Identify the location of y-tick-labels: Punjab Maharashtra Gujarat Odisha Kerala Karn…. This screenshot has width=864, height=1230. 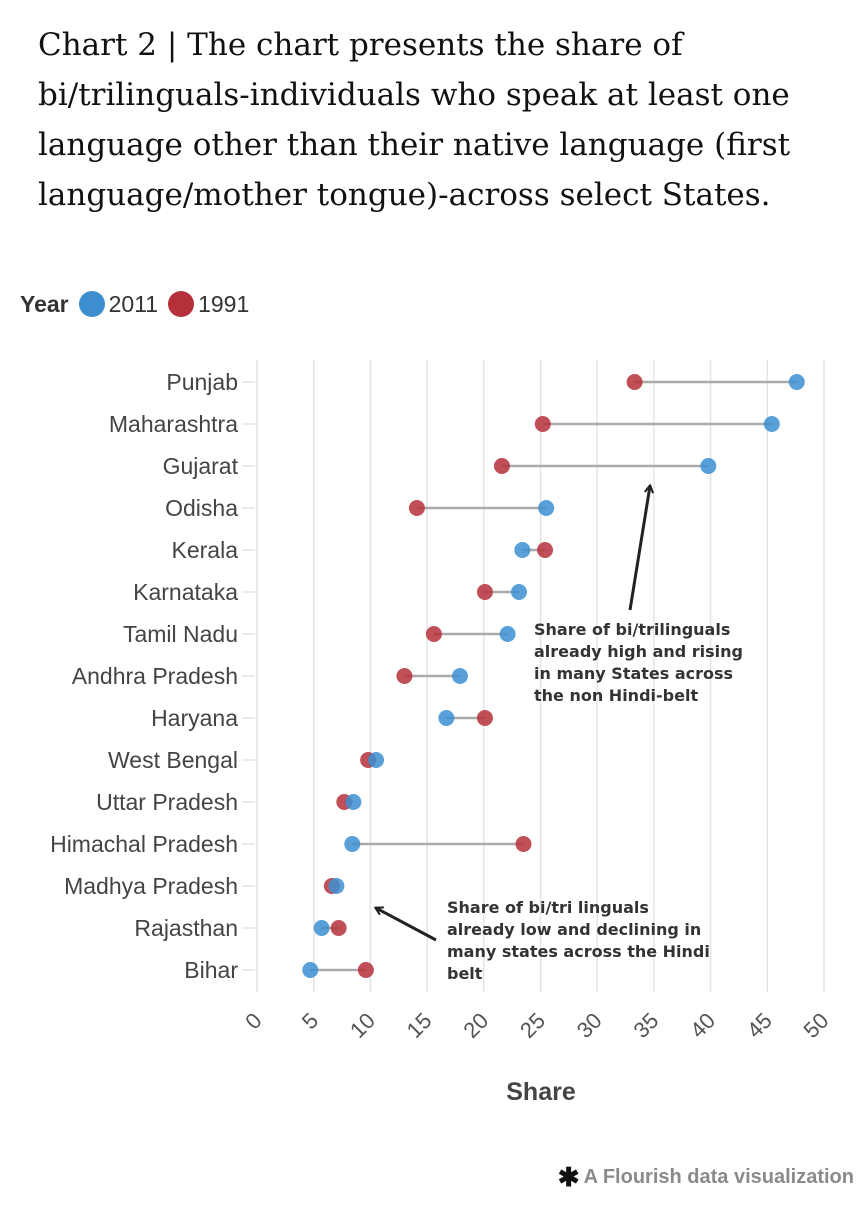
(144, 676).